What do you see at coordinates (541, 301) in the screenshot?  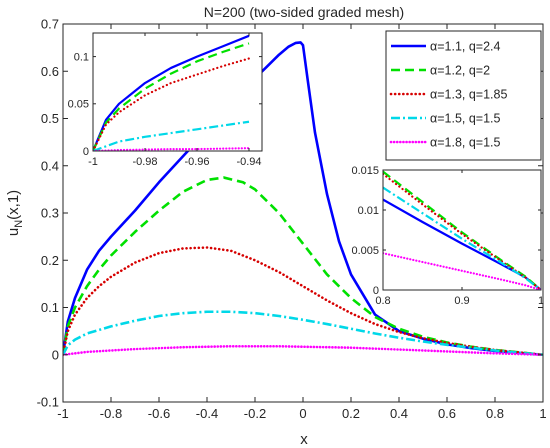 I see `inset-right-x-tick-label: 1` at bounding box center [541, 301].